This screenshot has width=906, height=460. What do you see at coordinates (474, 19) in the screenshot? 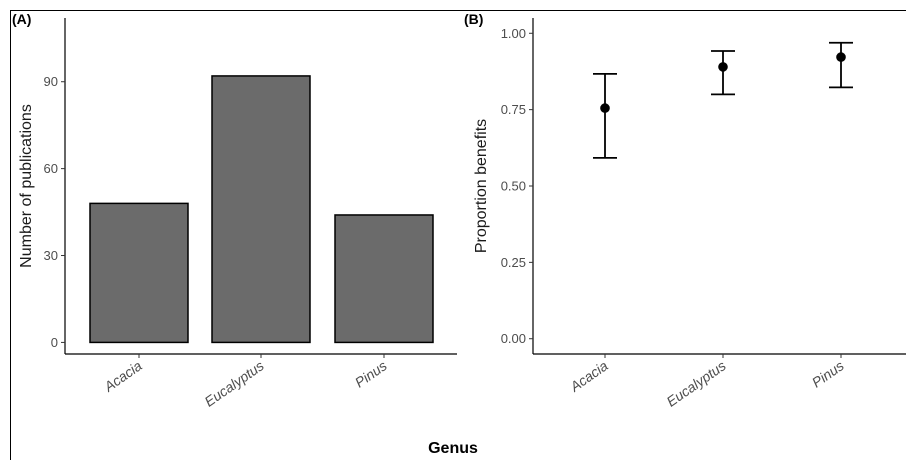
I see `panel-b-tag: (B)` at bounding box center [474, 19].